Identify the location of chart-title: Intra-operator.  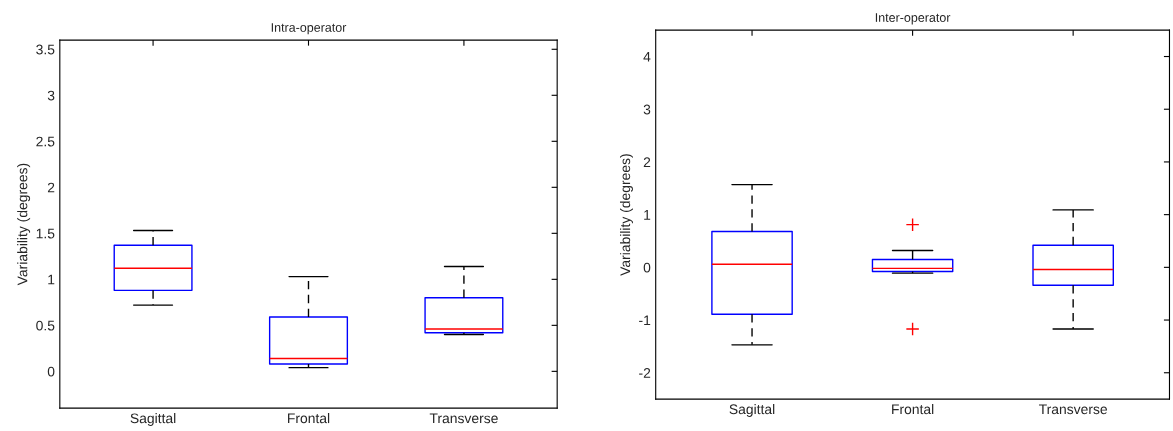
(309, 29).